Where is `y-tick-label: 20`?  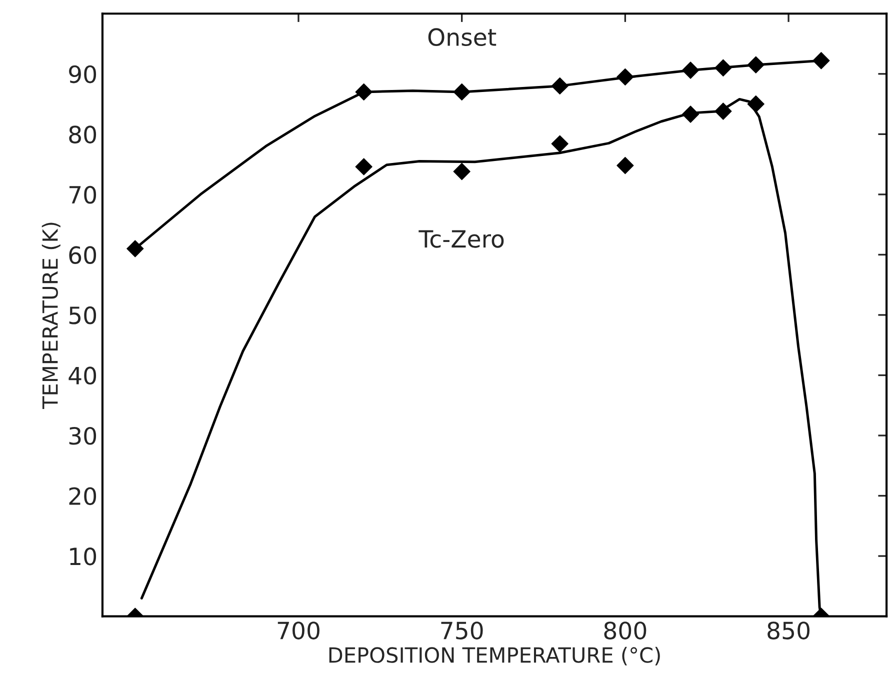
y-tick-label: 20 is located at coordinates (82, 496).